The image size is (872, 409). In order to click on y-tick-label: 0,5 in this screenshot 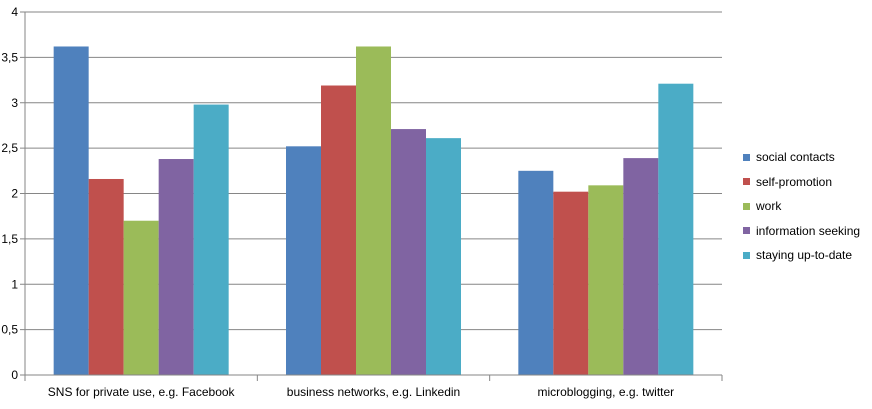, I will do `click(9, 330)`.